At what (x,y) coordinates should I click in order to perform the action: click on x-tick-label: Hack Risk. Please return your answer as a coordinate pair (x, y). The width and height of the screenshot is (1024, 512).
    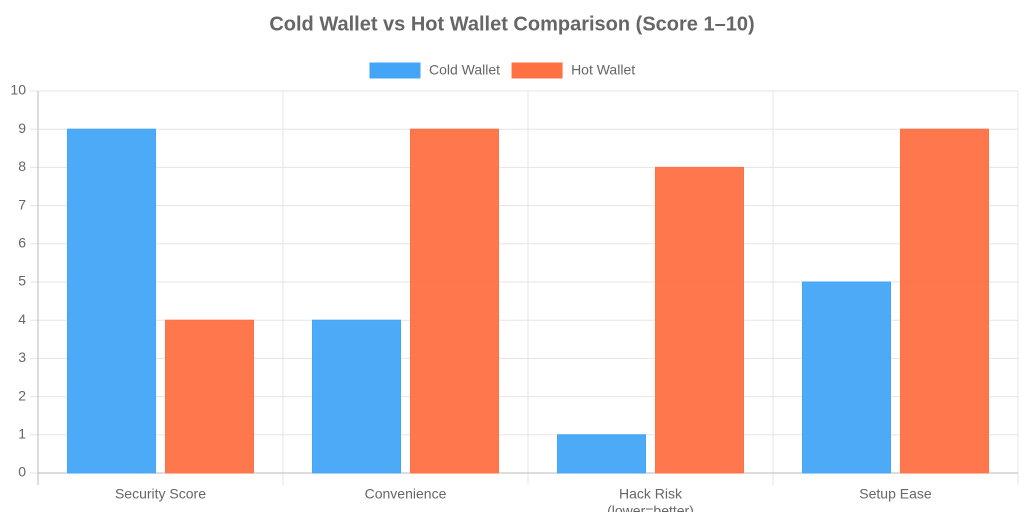
    Looking at the image, I should click on (651, 494).